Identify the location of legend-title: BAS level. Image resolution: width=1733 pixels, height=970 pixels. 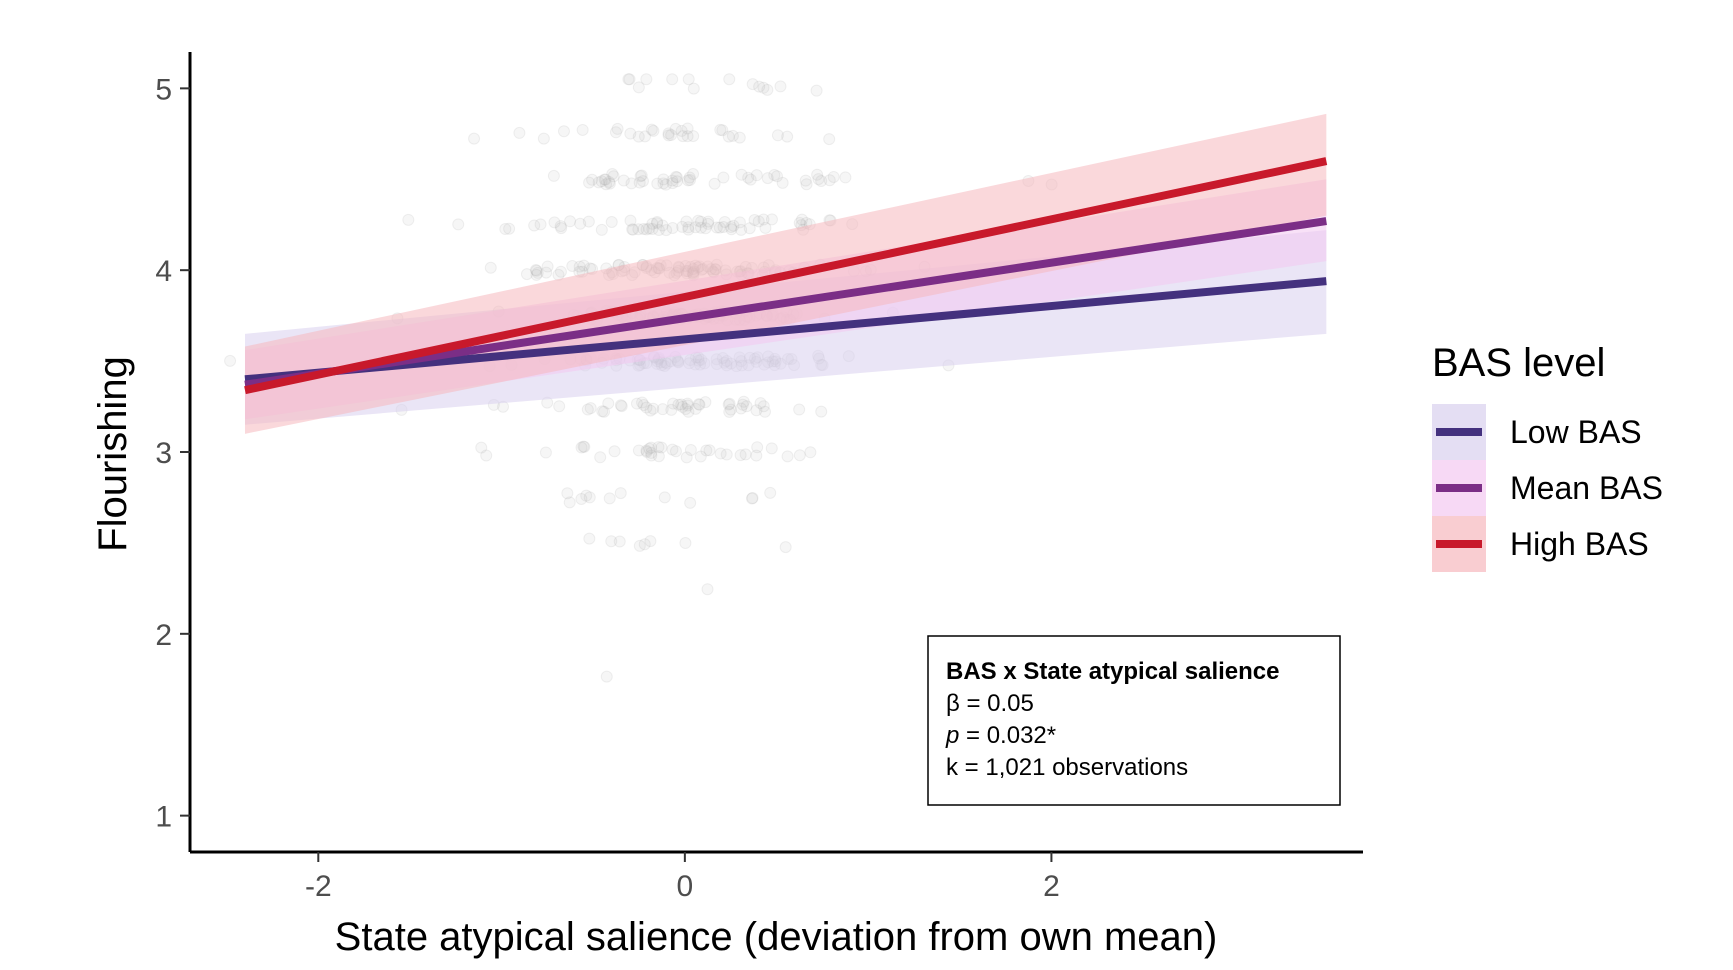
(1518, 363).